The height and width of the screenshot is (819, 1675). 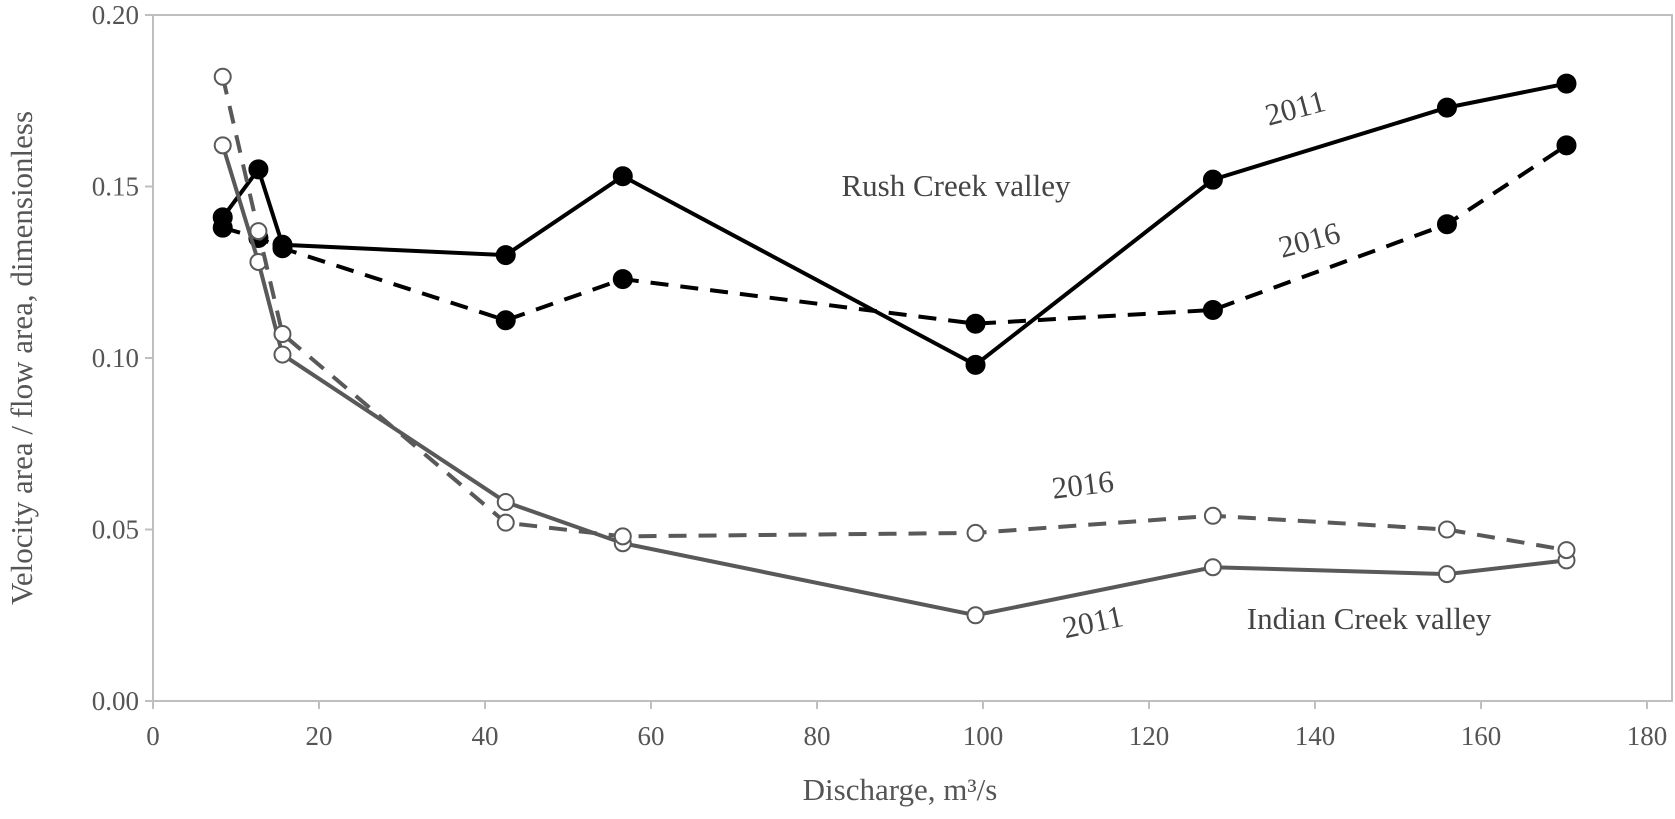 I want to click on x-axis-title: Discharge, m³/s, so click(x=900, y=789).